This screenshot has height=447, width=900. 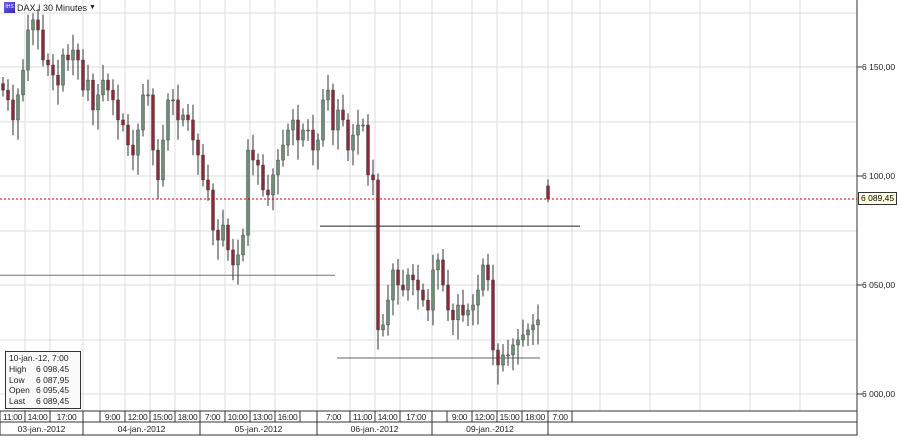 What do you see at coordinates (17, 379) in the screenshot?
I see `info-label: Low` at bounding box center [17, 379].